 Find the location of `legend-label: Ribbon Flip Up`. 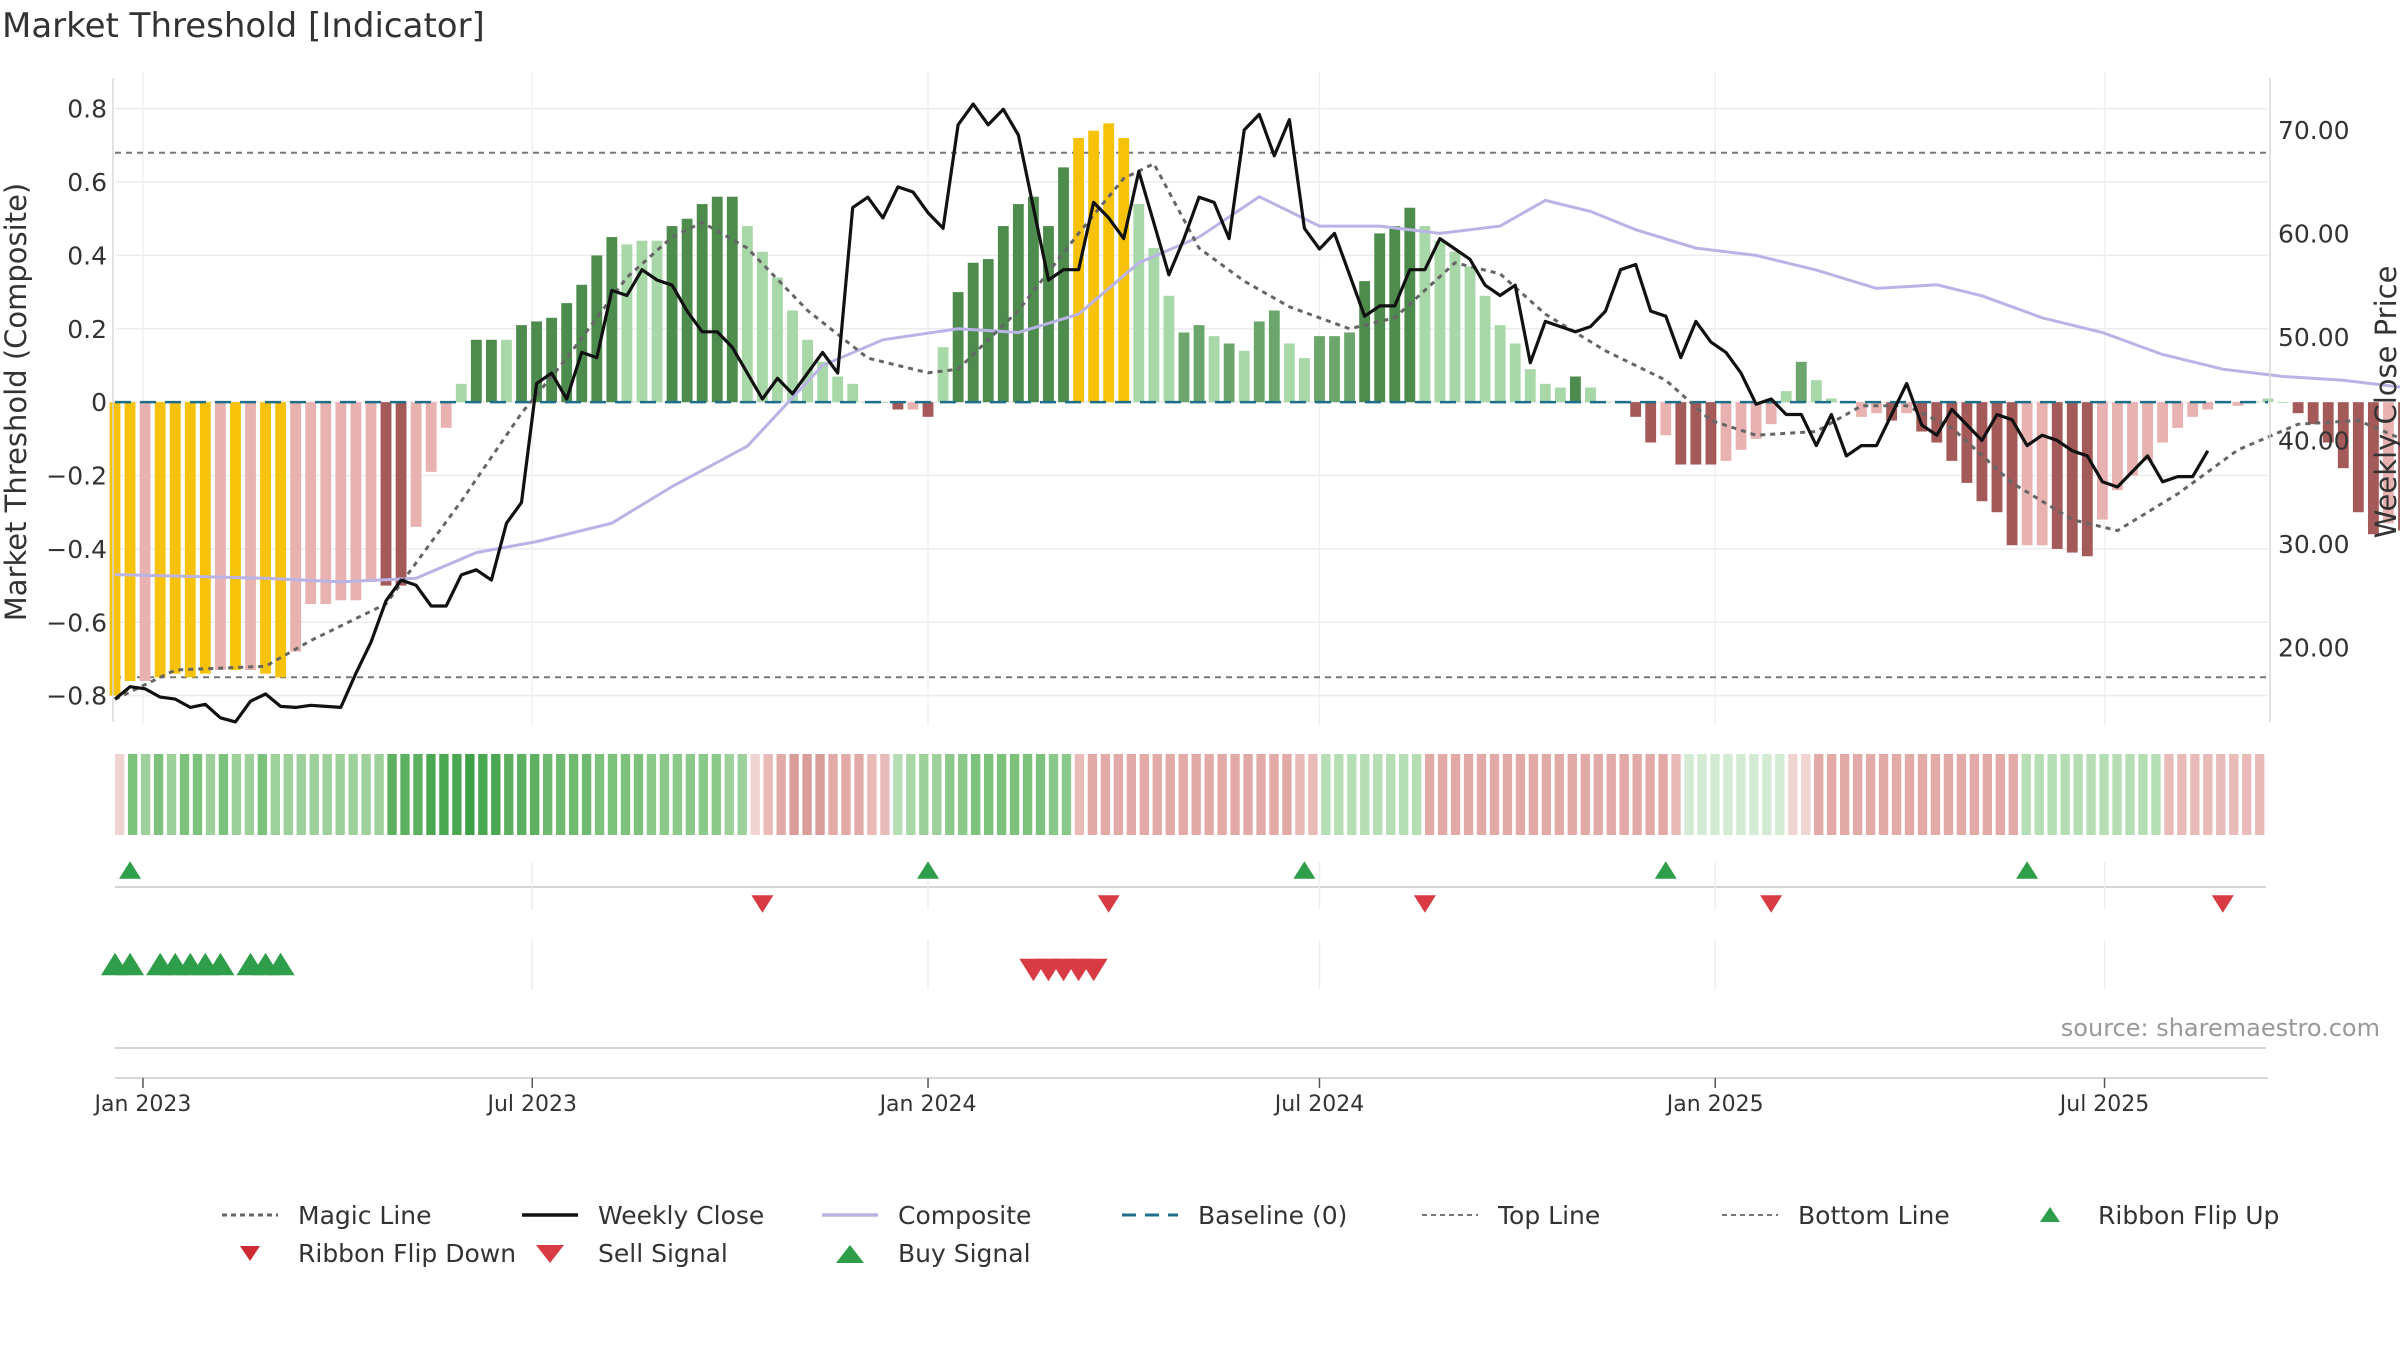

legend-label: Ribbon Flip Up is located at coordinates (2189, 1215).